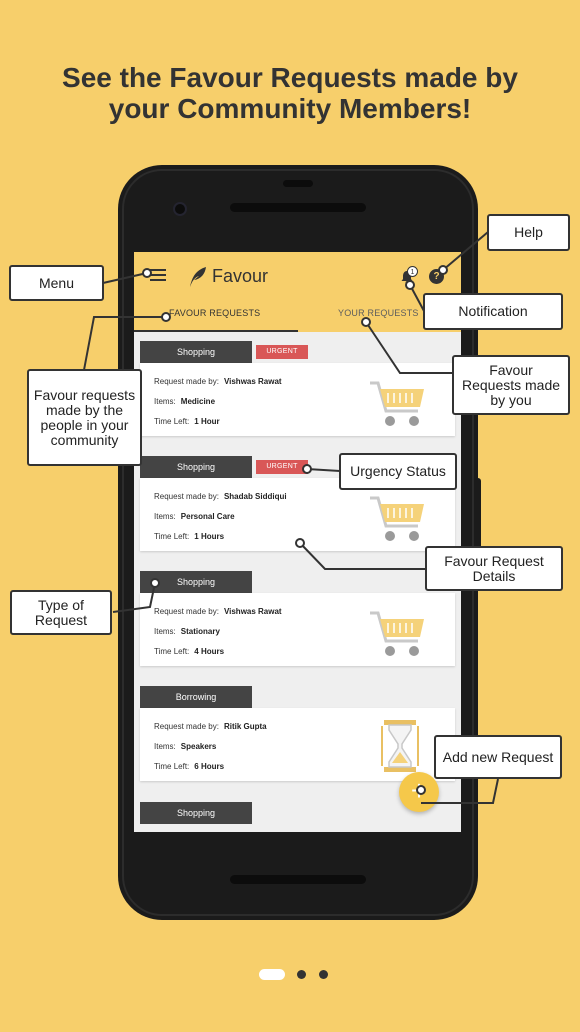 This screenshot has width=580, height=1032. Describe the element at coordinates (189, 536) in the screenshot. I see `time-left-row: Time Left: 1 Hours` at that location.